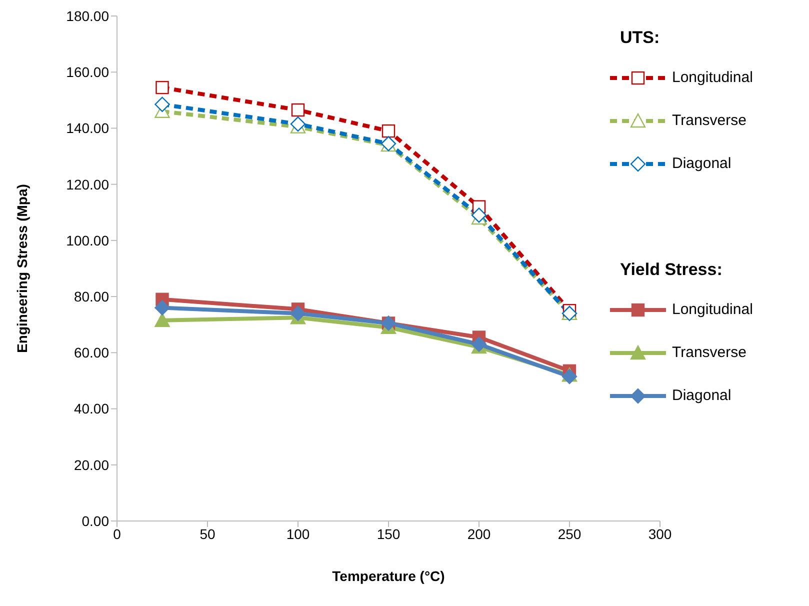 Image resolution: width=809 pixels, height=606 pixels. I want to click on x-tick-label: 300, so click(660, 534).